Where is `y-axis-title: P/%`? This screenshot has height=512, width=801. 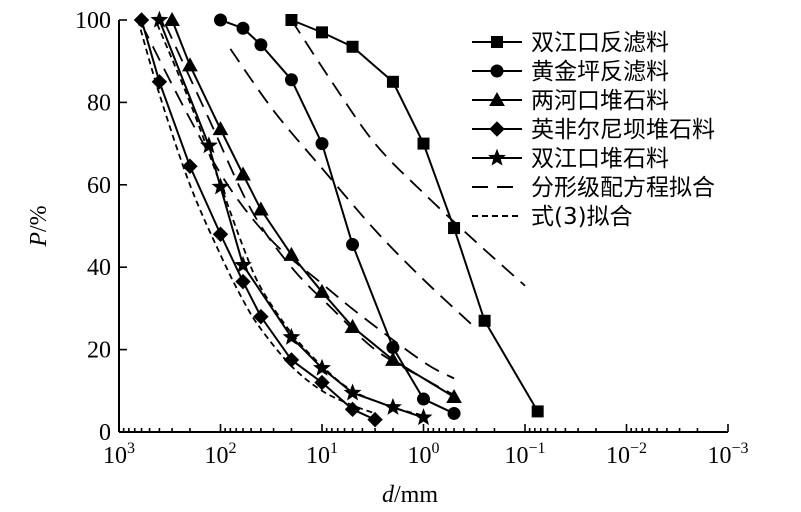 y-axis-title: P/% is located at coordinates (39, 226).